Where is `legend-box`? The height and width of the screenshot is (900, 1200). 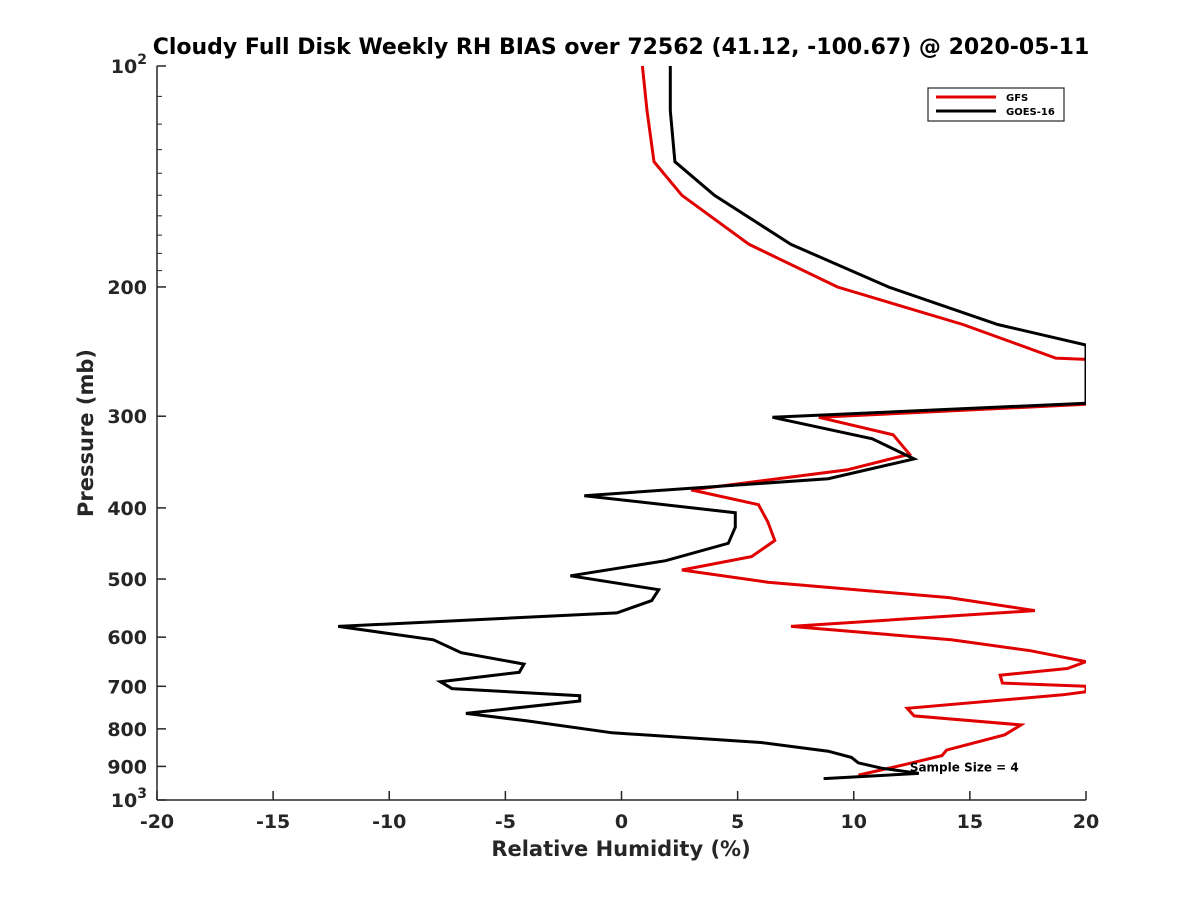 legend-box is located at coordinates (996, 104).